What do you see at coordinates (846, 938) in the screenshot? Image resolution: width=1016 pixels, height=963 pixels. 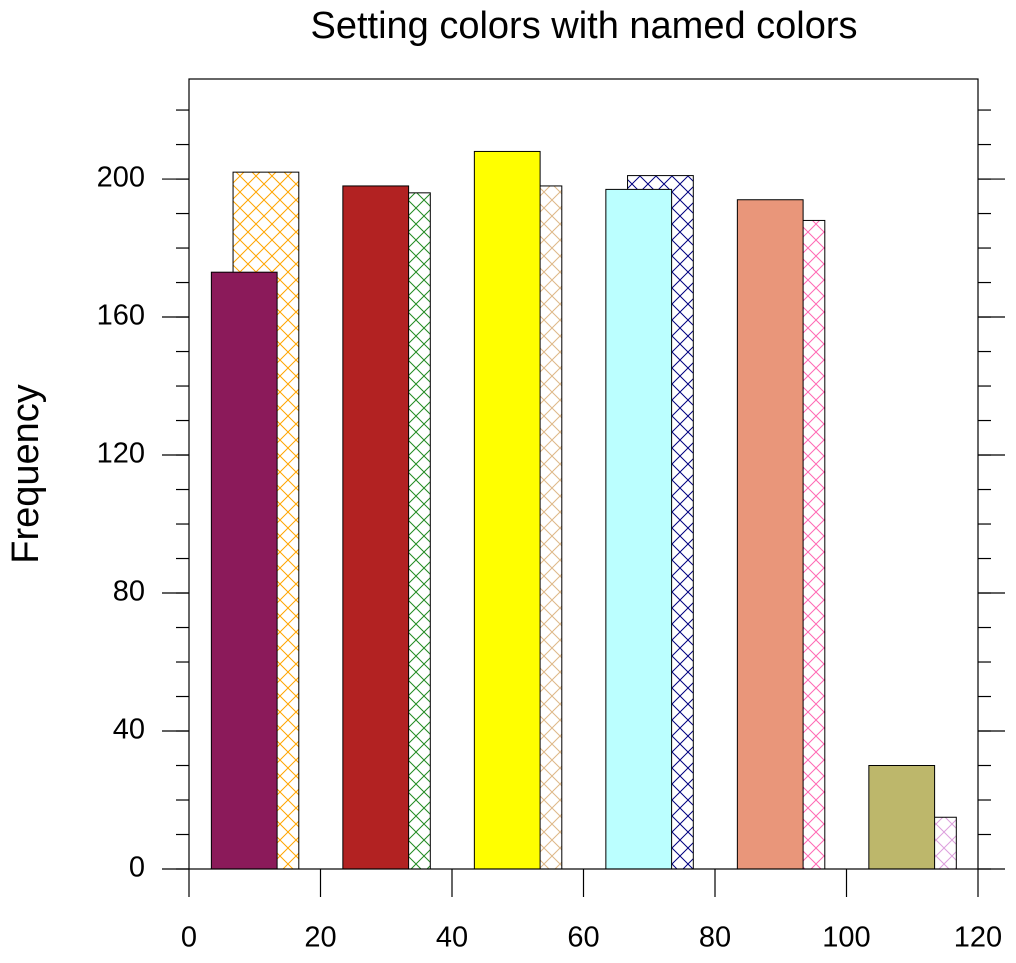 I see `x-tick-label: 100` at bounding box center [846, 938].